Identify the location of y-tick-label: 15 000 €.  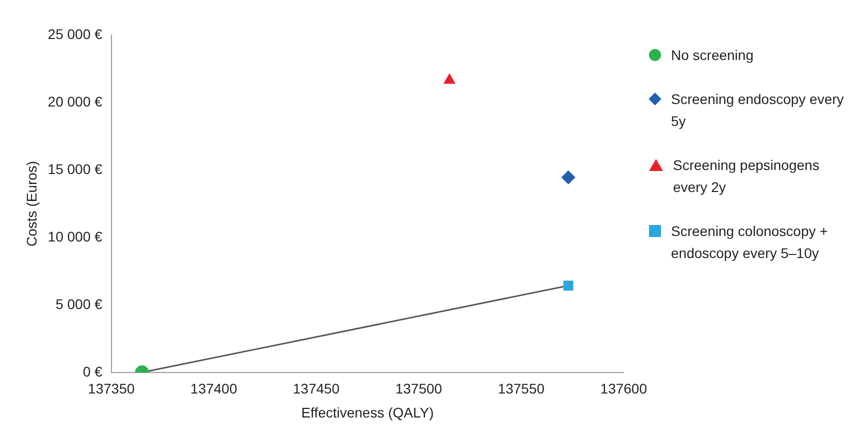
(75, 168).